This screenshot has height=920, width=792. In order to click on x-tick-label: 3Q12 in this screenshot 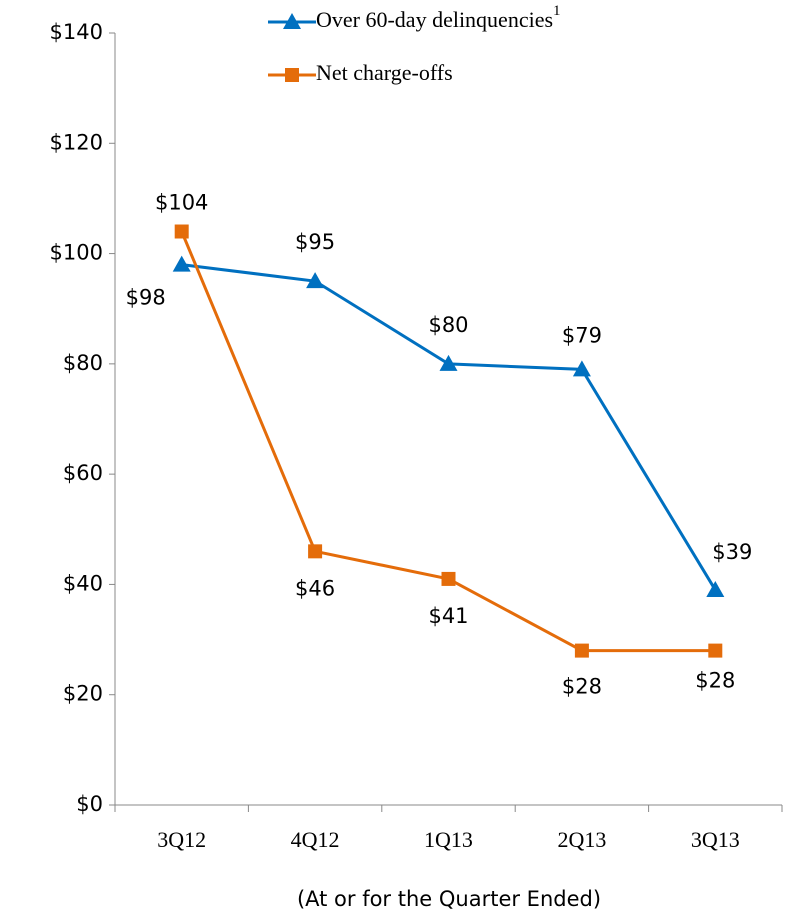, I will do `click(181, 839)`.